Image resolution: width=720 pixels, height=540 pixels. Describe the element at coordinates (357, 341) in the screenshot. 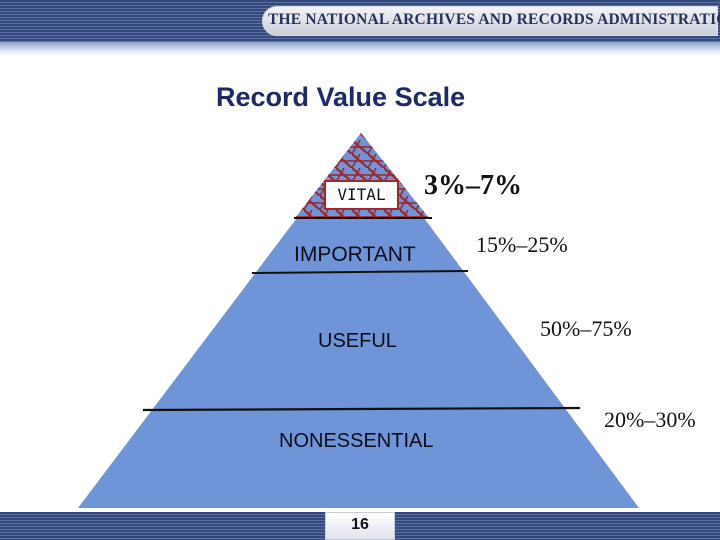

I see `level-label-useful: USEFUL` at that location.